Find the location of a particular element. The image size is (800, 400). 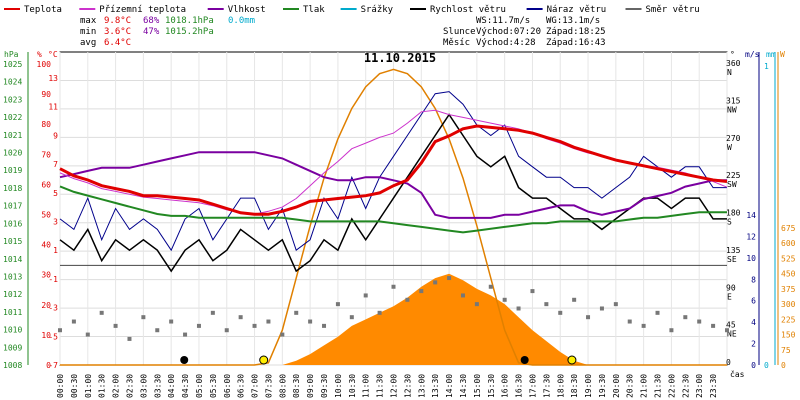

humidity-tick: 90 is located at coordinates (46, 94).